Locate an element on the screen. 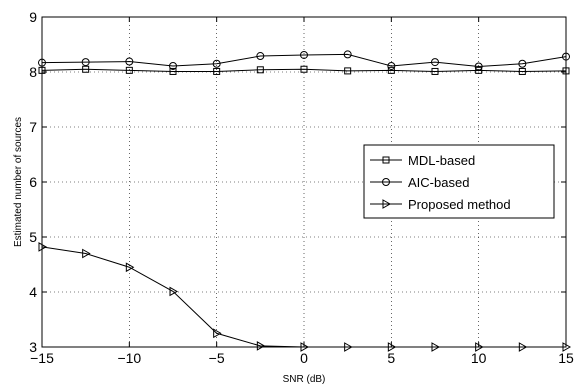 The image size is (576, 385). series-line-mdl-based is located at coordinates (304, 70).